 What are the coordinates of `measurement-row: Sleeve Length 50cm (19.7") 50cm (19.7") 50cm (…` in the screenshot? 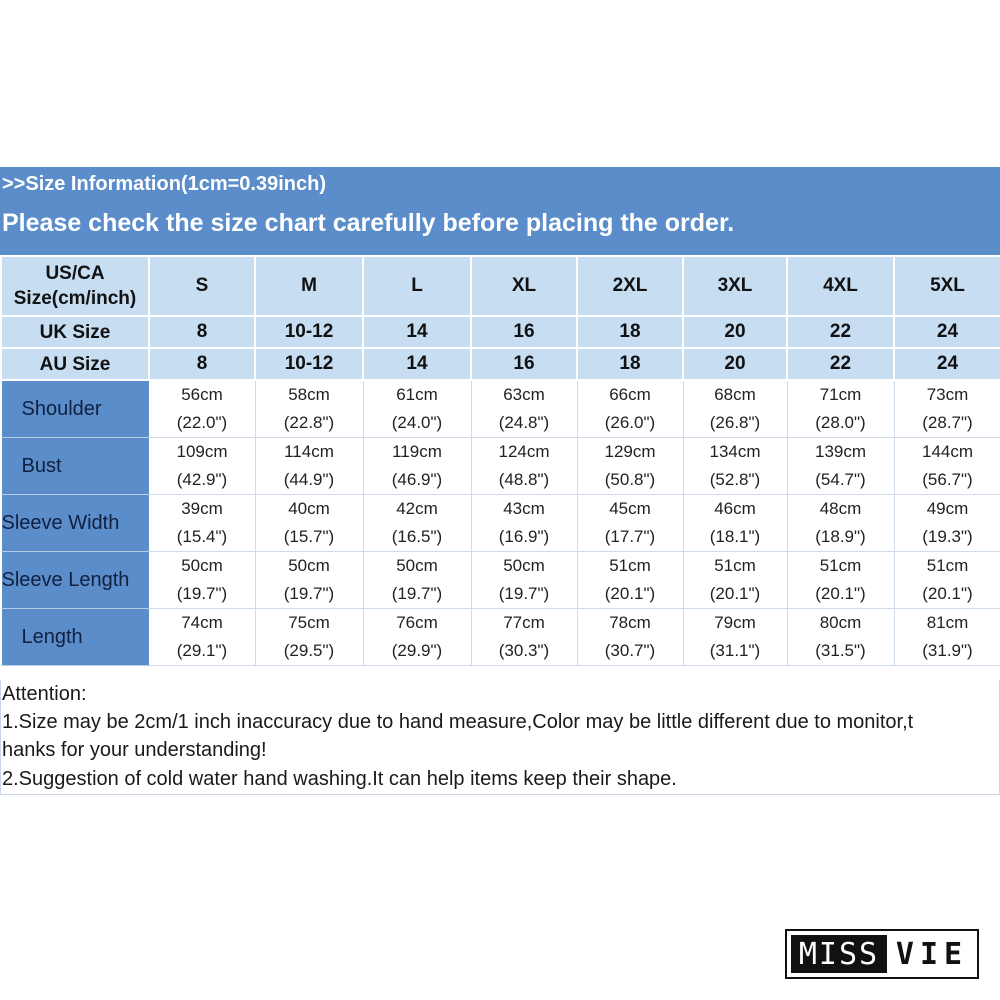 It's located at (500, 580).